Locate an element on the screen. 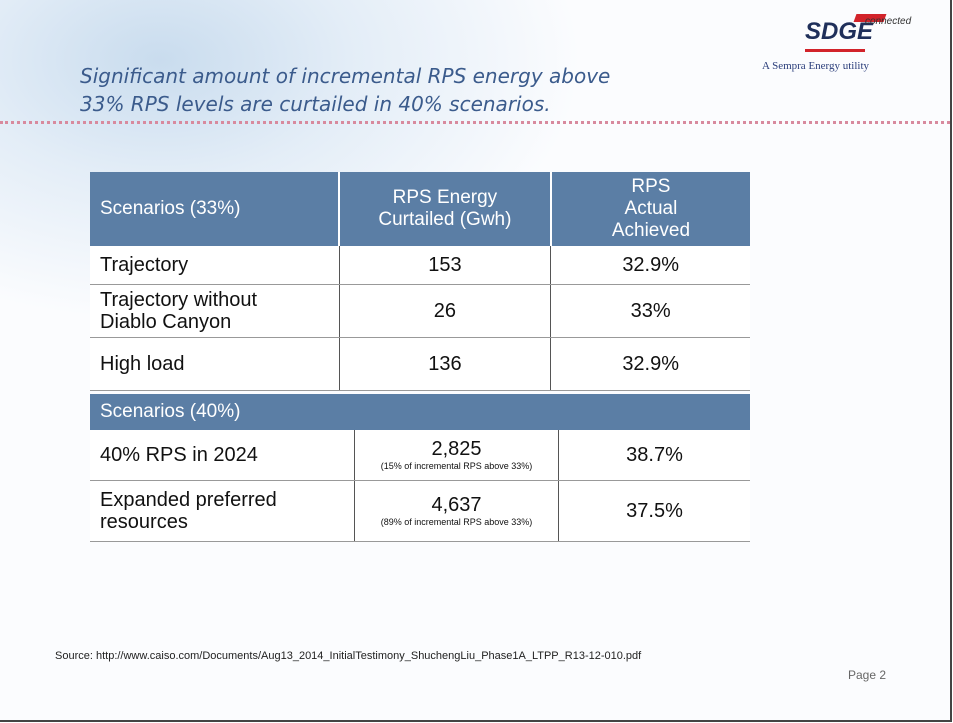 The image size is (953, 723). section-row: Scenarios (40%) is located at coordinates (420, 412).